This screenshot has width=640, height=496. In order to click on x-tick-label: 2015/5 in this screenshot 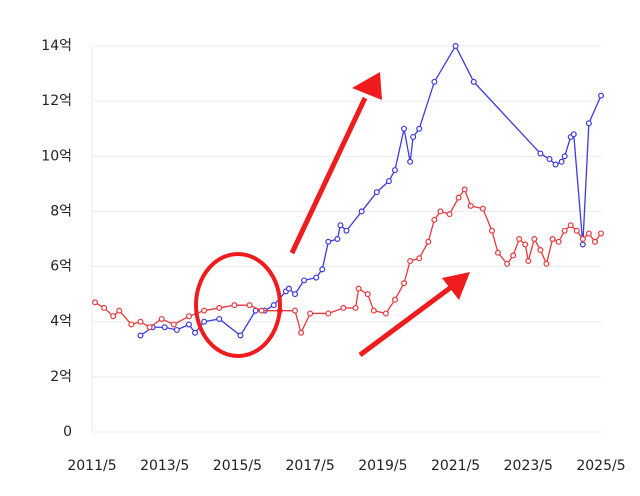, I will do `click(237, 466)`.